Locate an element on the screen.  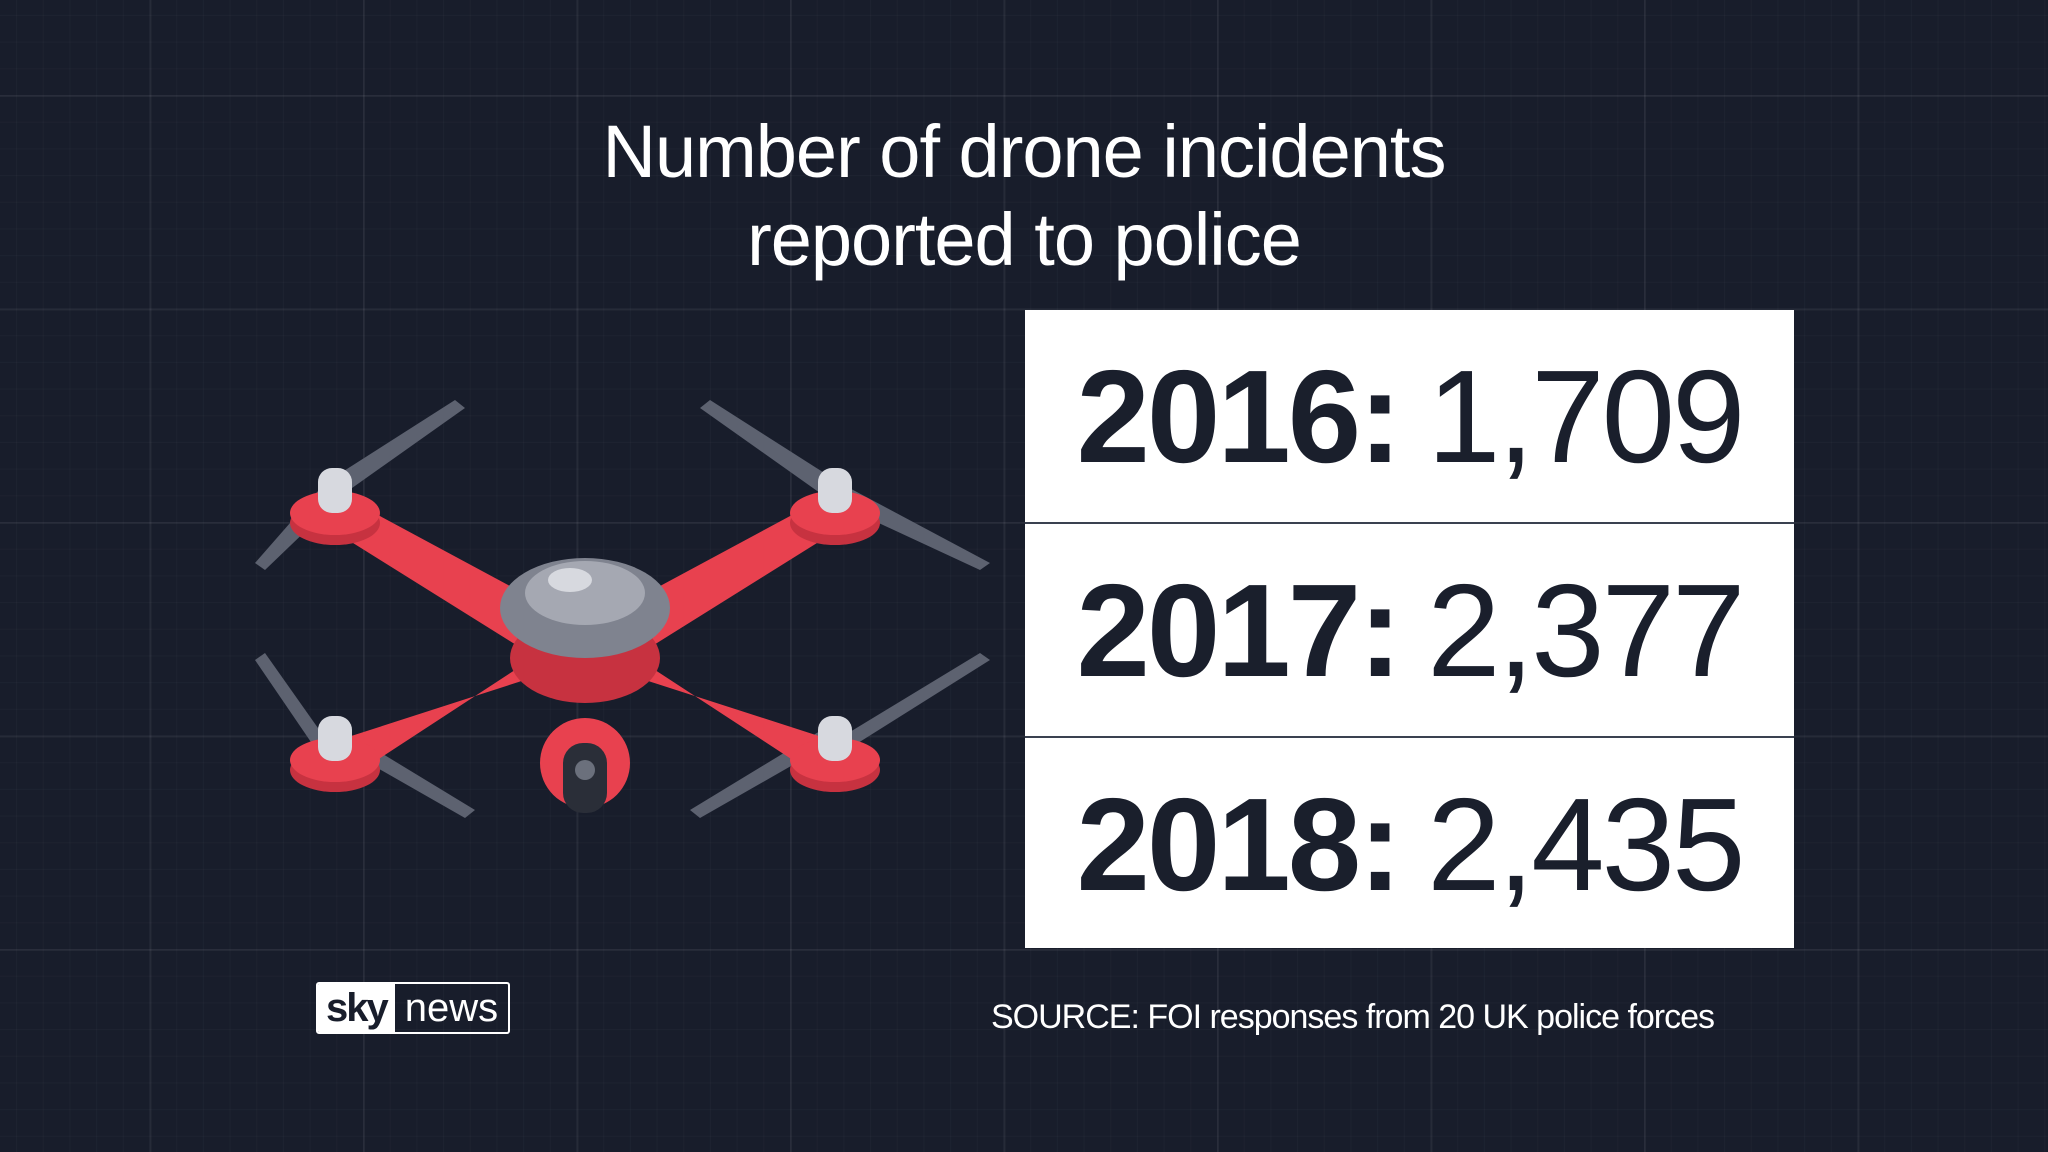
drone-icon is located at coordinates (622, 609).